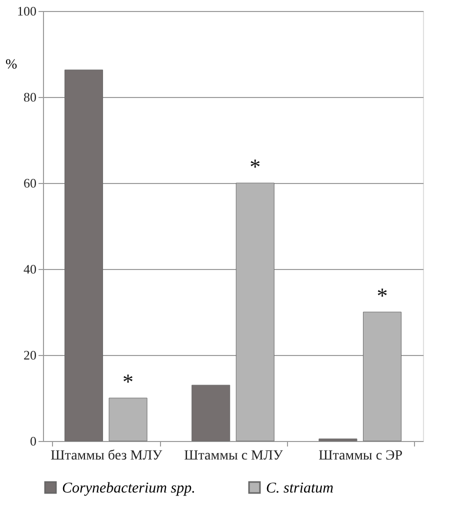 The width and height of the screenshot is (459, 508). What do you see at coordinates (30, 269) in the screenshot?
I see `y-tick-label: 40` at bounding box center [30, 269].